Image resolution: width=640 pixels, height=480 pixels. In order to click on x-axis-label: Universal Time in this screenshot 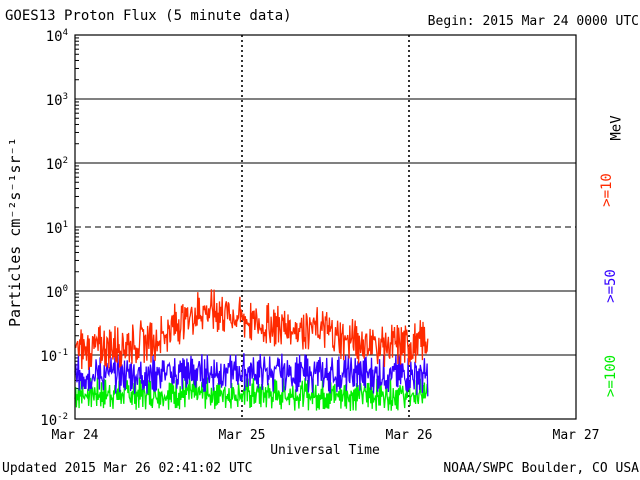, I will do `click(325, 450)`.